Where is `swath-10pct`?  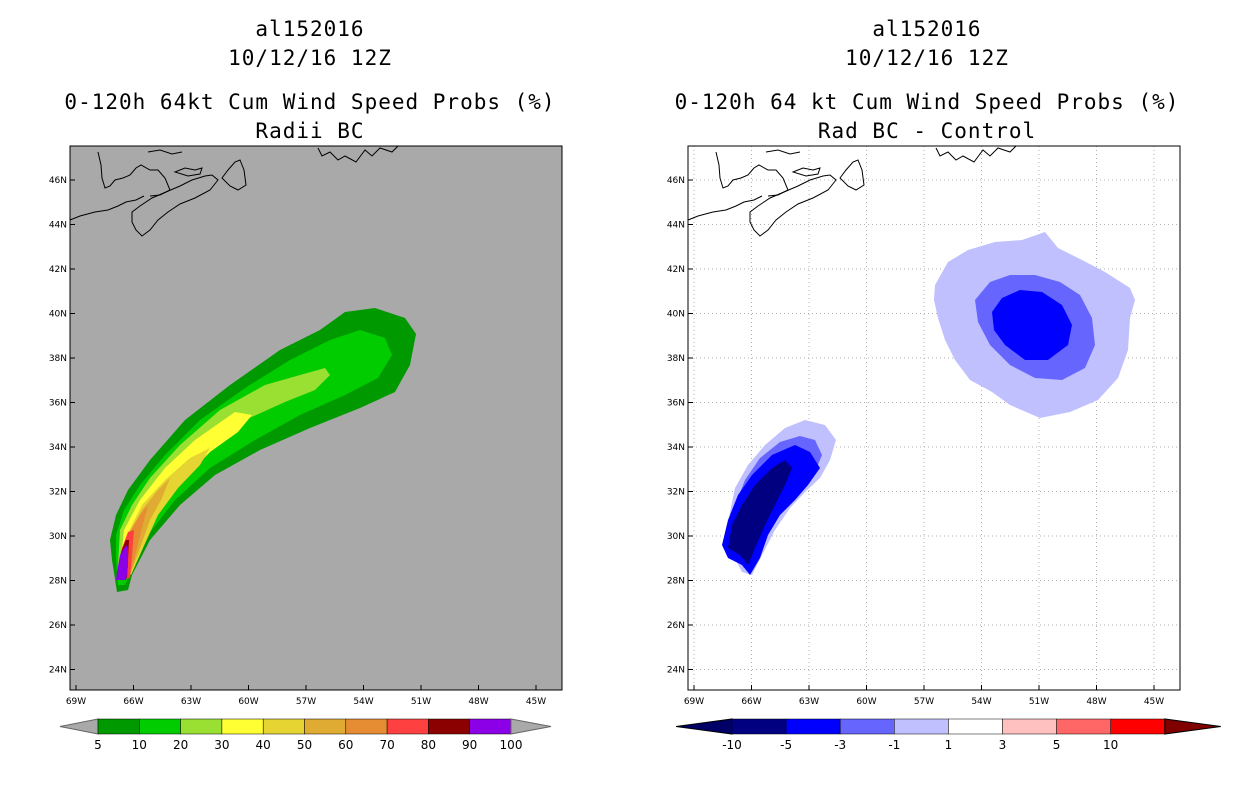
swath-10pct is located at coordinates (254, 457).